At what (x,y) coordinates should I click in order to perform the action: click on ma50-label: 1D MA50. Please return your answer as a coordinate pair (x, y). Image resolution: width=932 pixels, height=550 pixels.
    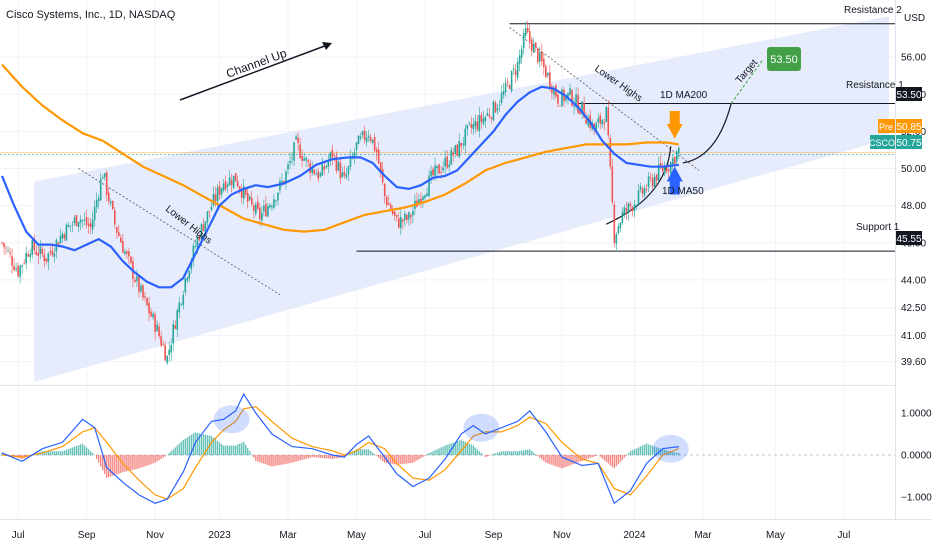
    Looking at the image, I should click on (683, 191).